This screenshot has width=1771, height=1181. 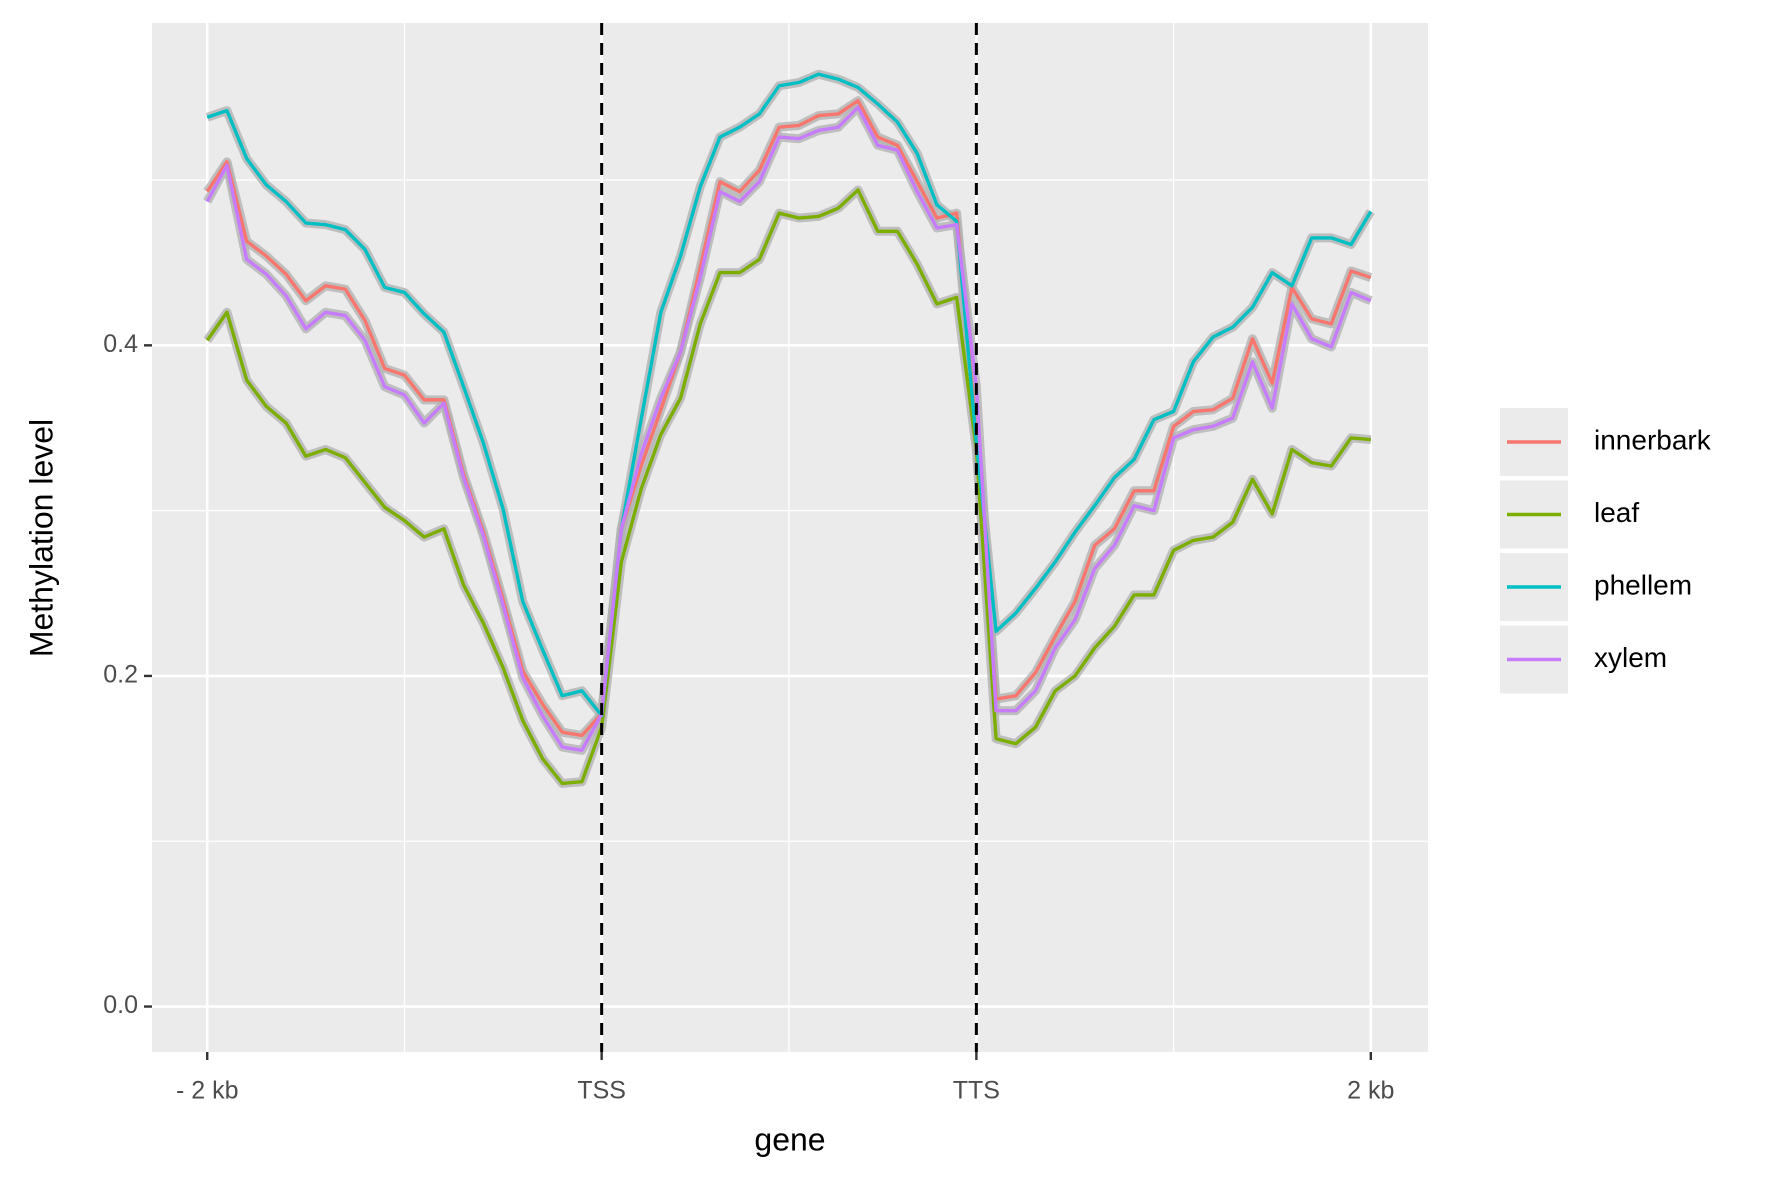 I want to click on y-tick-label: 0.4, so click(x=120, y=344).